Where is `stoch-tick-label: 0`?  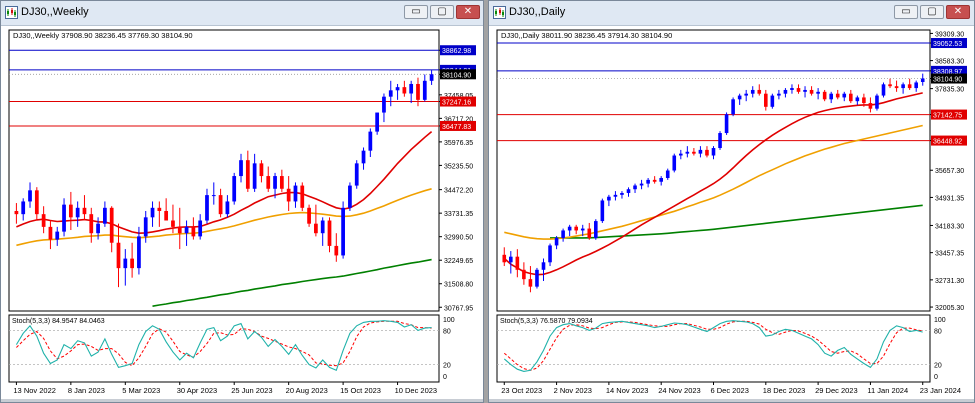 stoch-tick-label: 0 is located at coordinates (445, 377).